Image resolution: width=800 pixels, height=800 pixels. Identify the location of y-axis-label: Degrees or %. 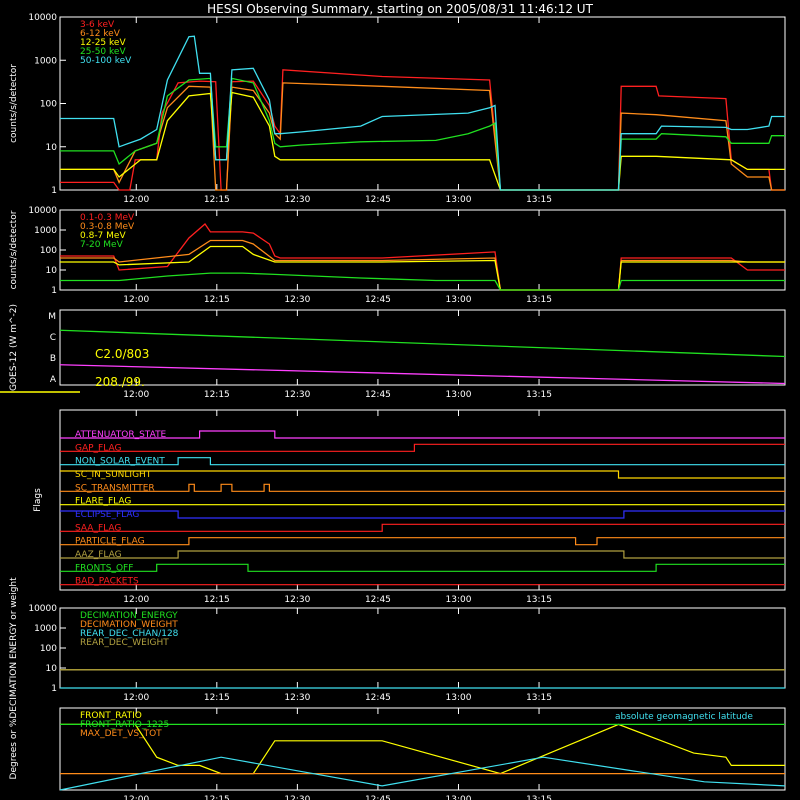
(14, 748).